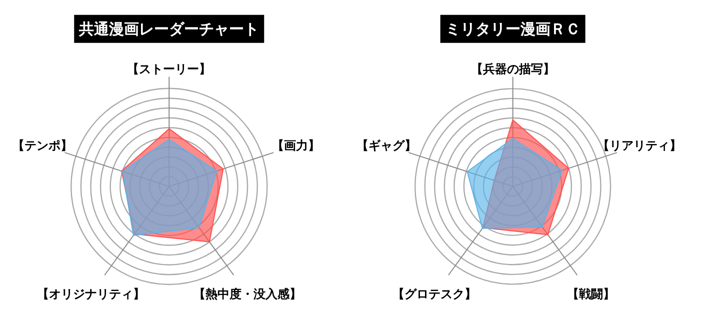  Describe the element at coordinates (434, 294) in the screenshot. I see `spoke-label: 【グロテスク】` at that location.